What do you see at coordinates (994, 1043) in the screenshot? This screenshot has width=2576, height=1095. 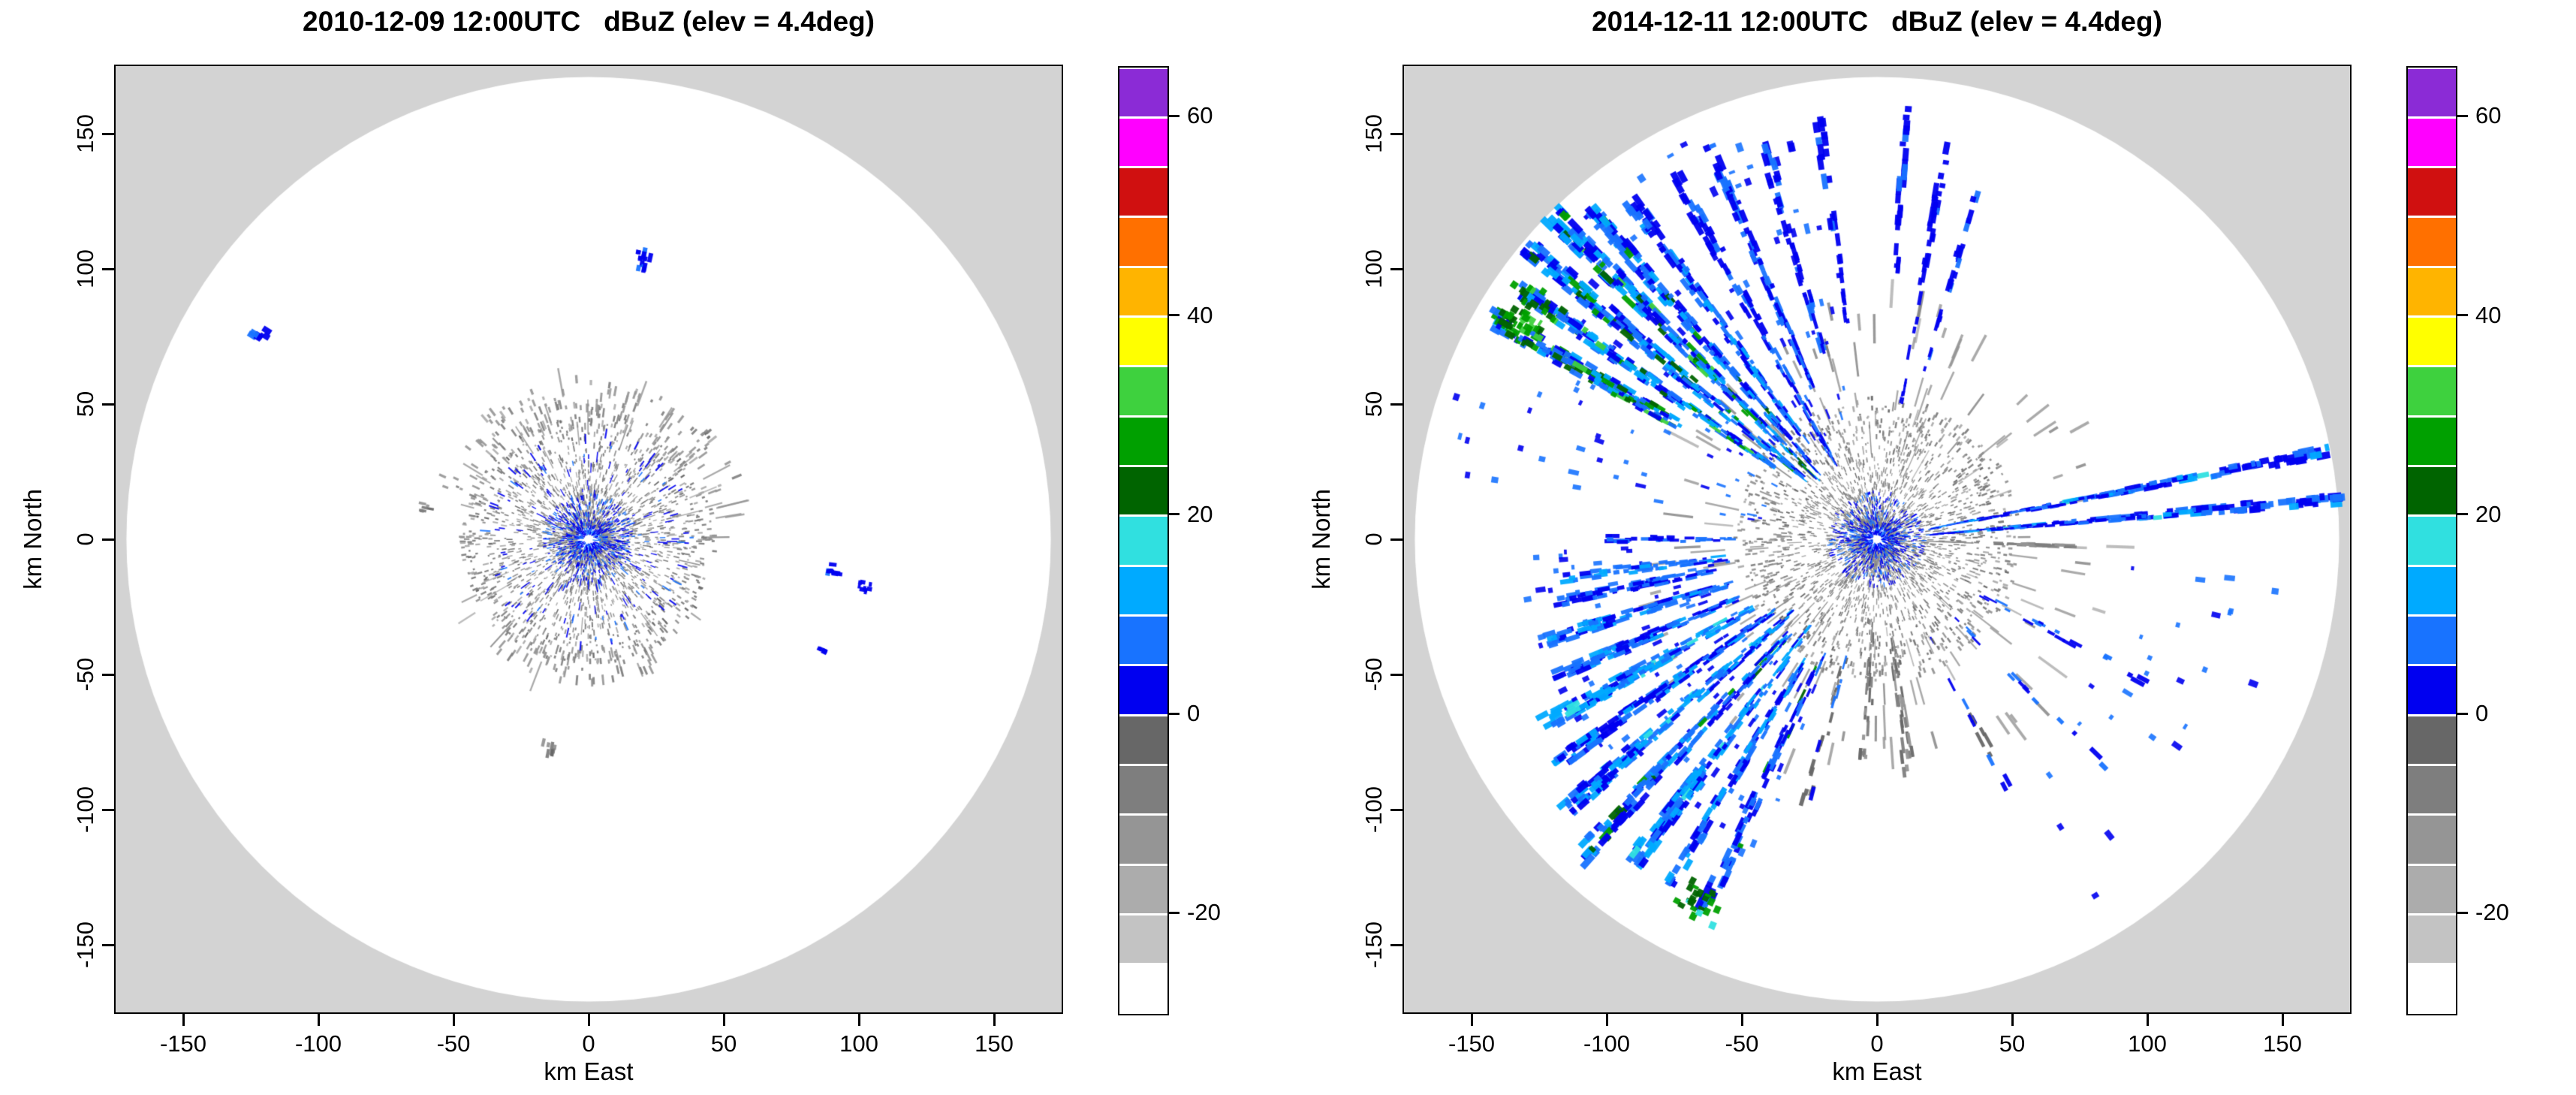 I see `x-tick-label: 150` at bounding box center [994, 1043].